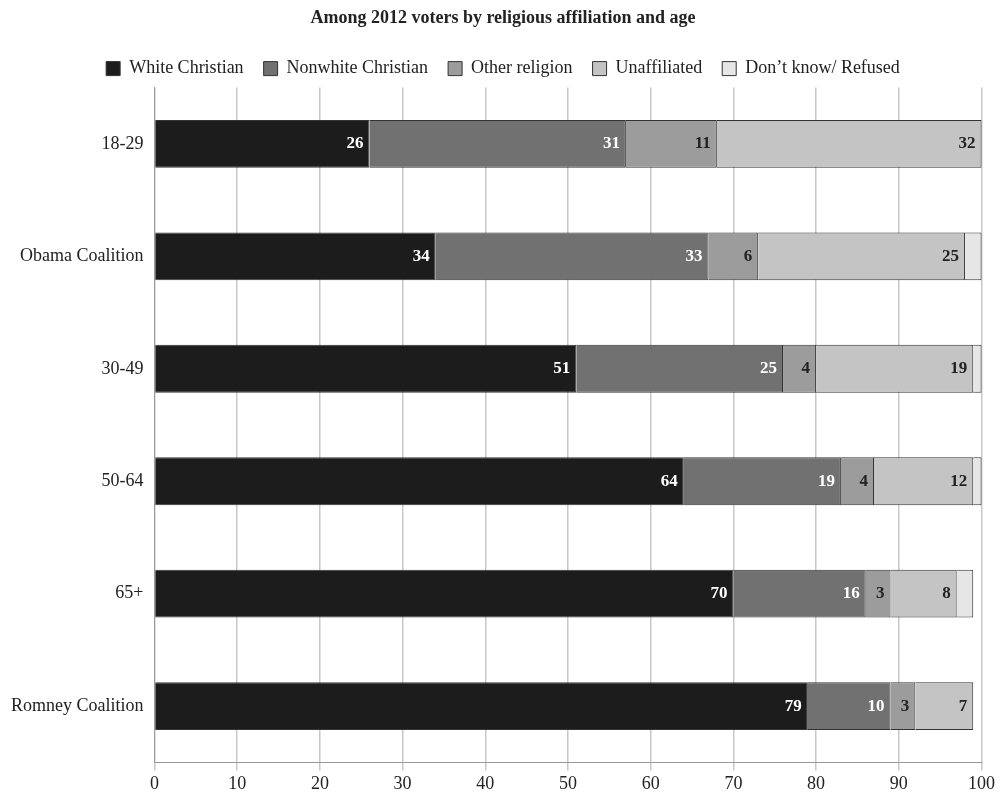 Image resolution: width=1008 pixels, height=812 pixels. I want to click on y-tick-label: Romney Coalition, so click(77, 704).